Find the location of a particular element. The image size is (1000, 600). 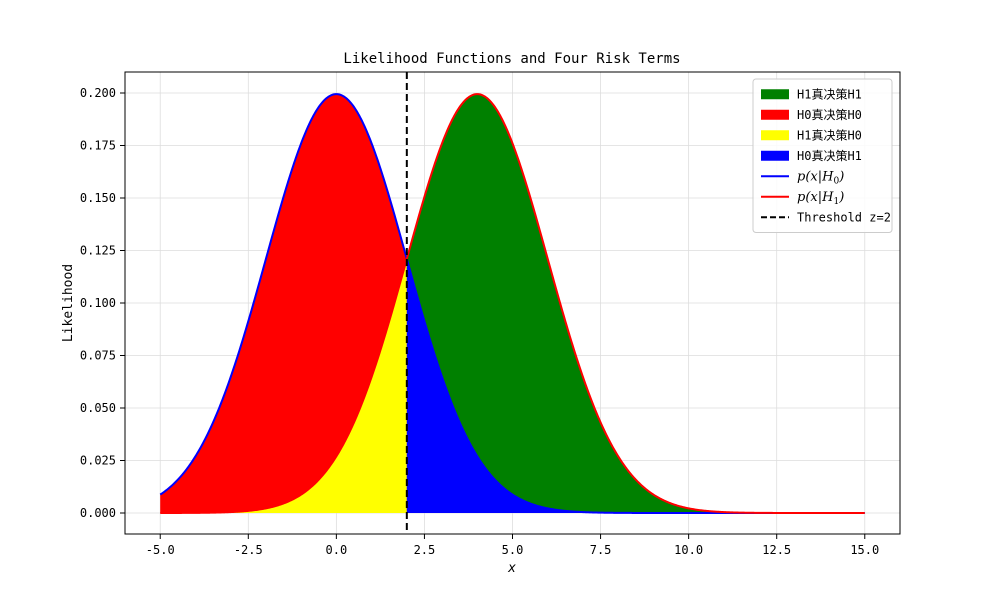

y-tick-label: 0.150 is located at coordinates (98, 198).